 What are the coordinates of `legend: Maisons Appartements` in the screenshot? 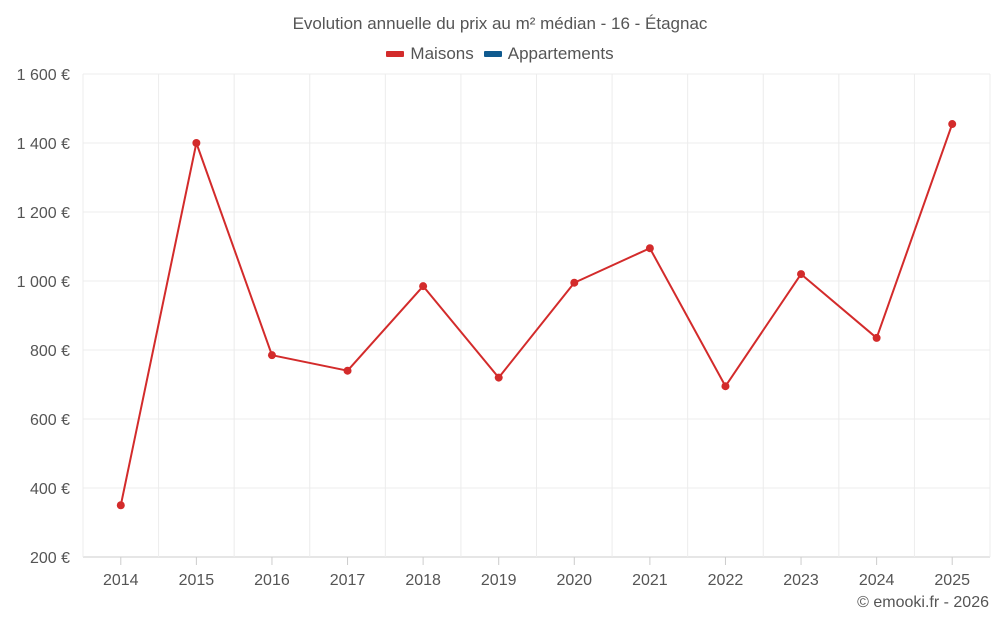 It's located at (500, 54).